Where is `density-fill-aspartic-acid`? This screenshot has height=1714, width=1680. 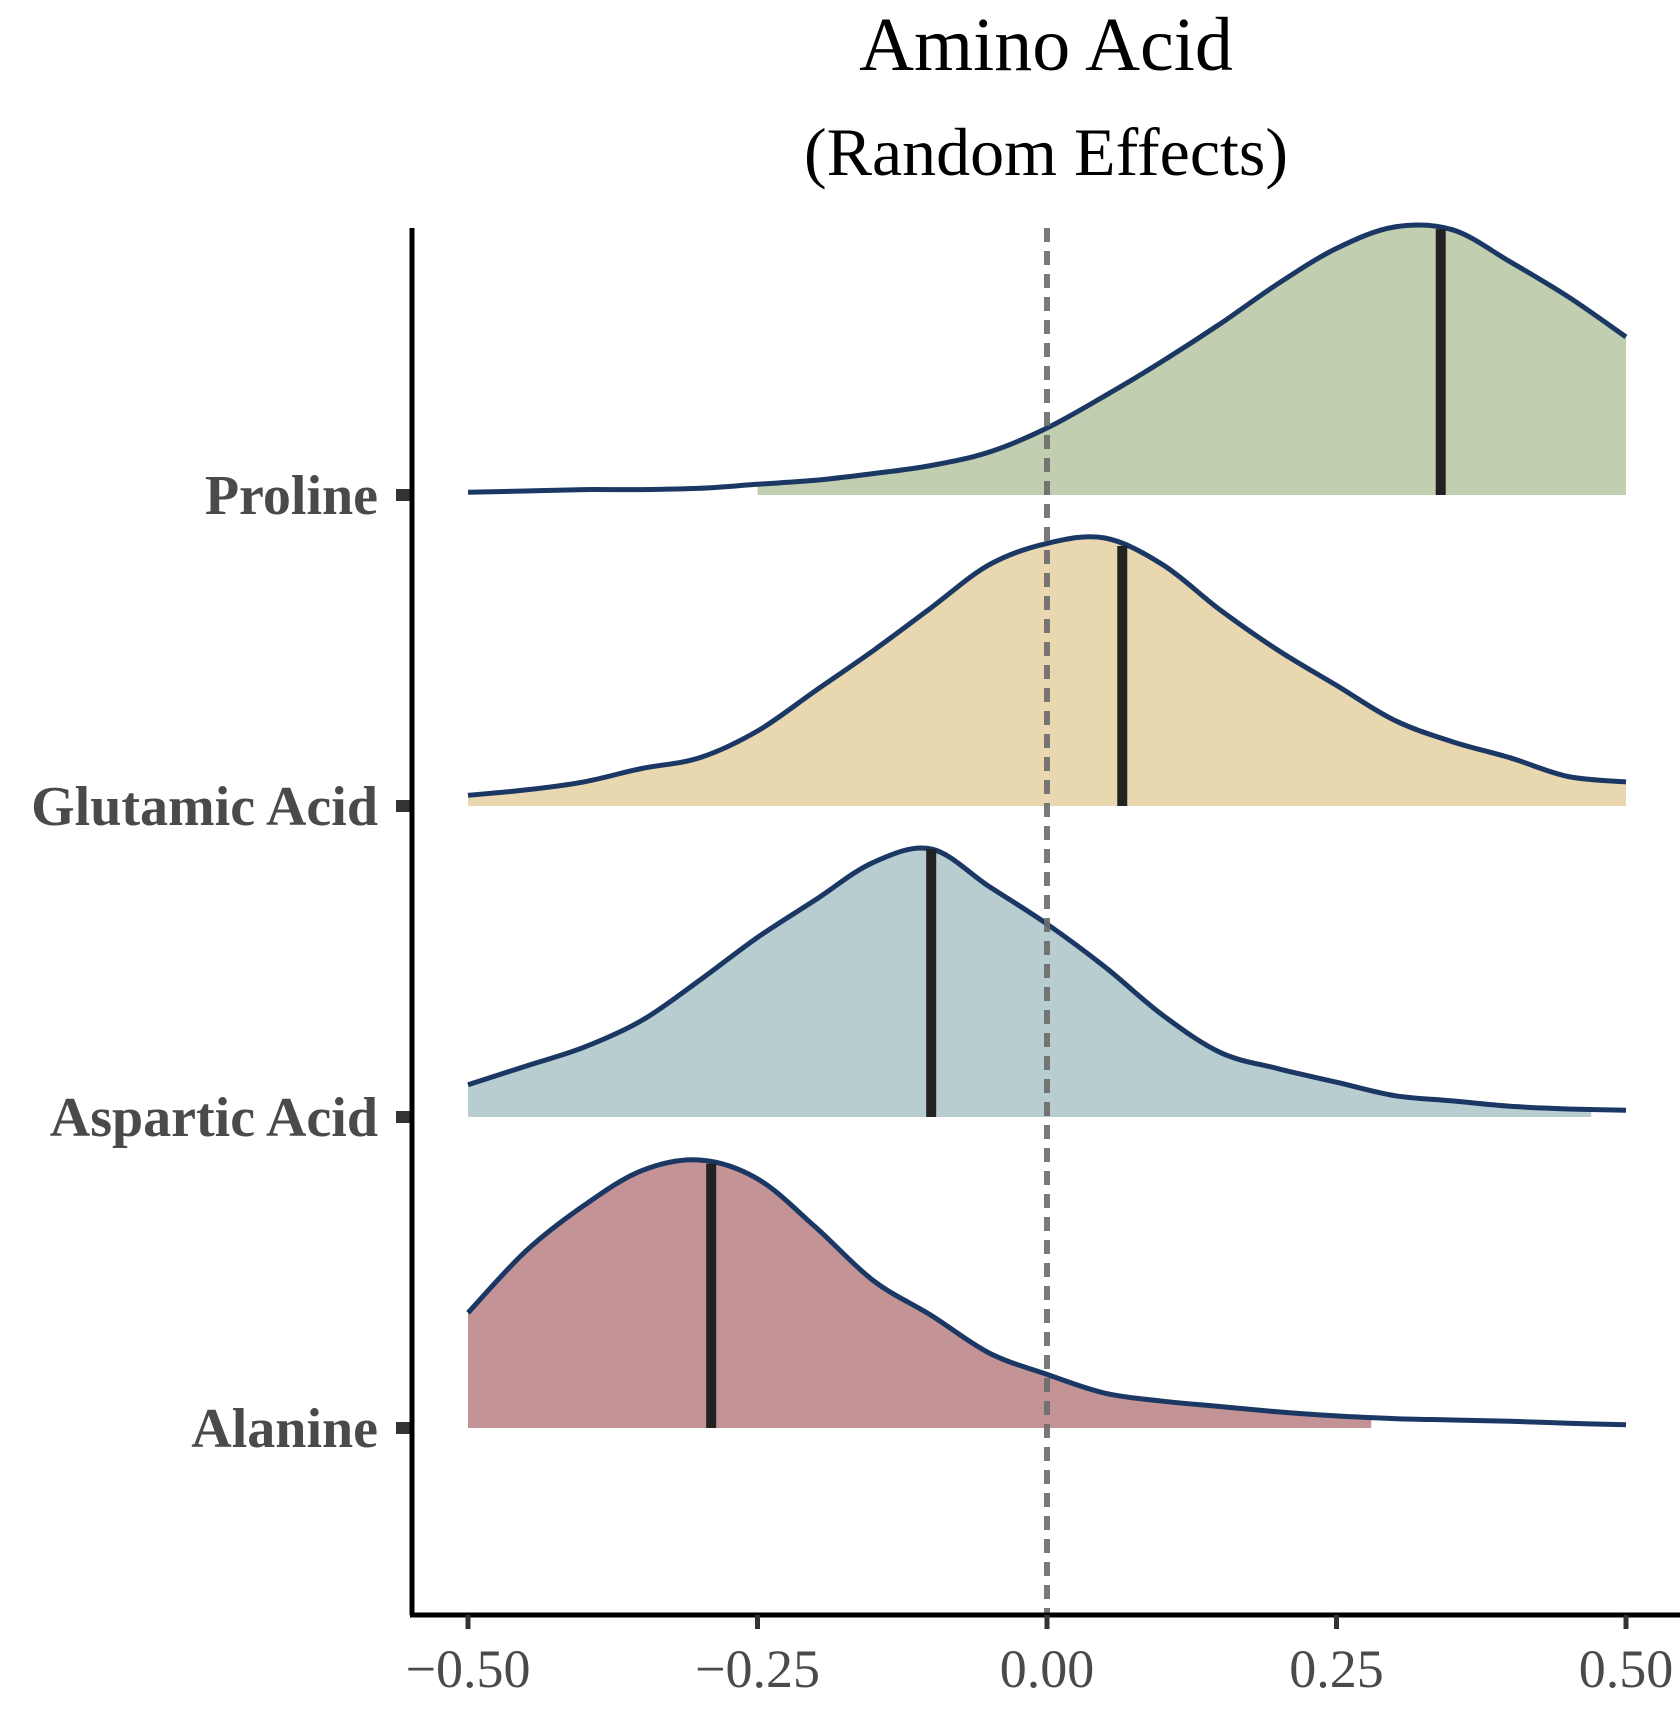 density-fill-aspartic-acid is located at coordinates (1030, 982).